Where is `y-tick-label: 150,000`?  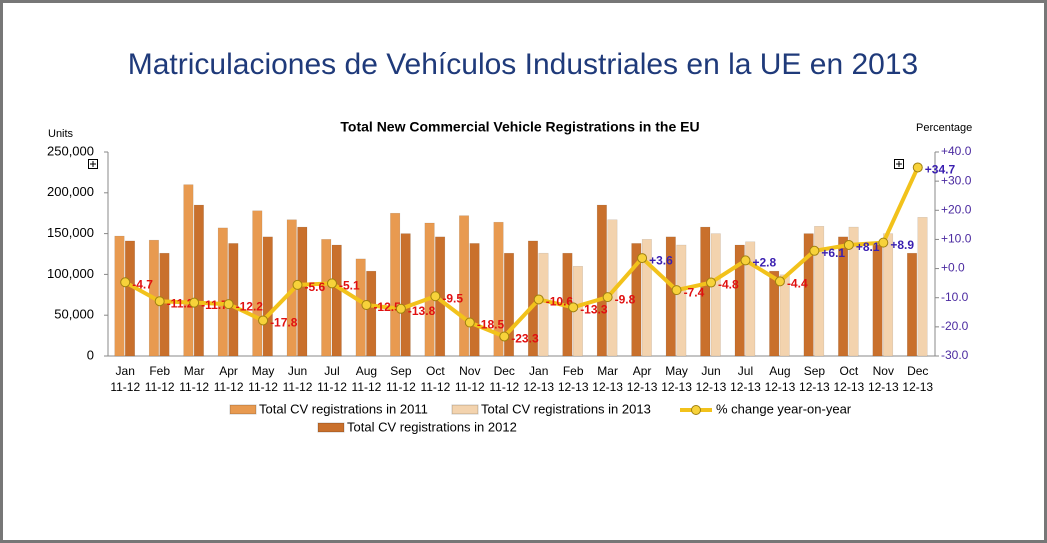 y-tick-label: 150,000 is located at coordinates (70, 232).